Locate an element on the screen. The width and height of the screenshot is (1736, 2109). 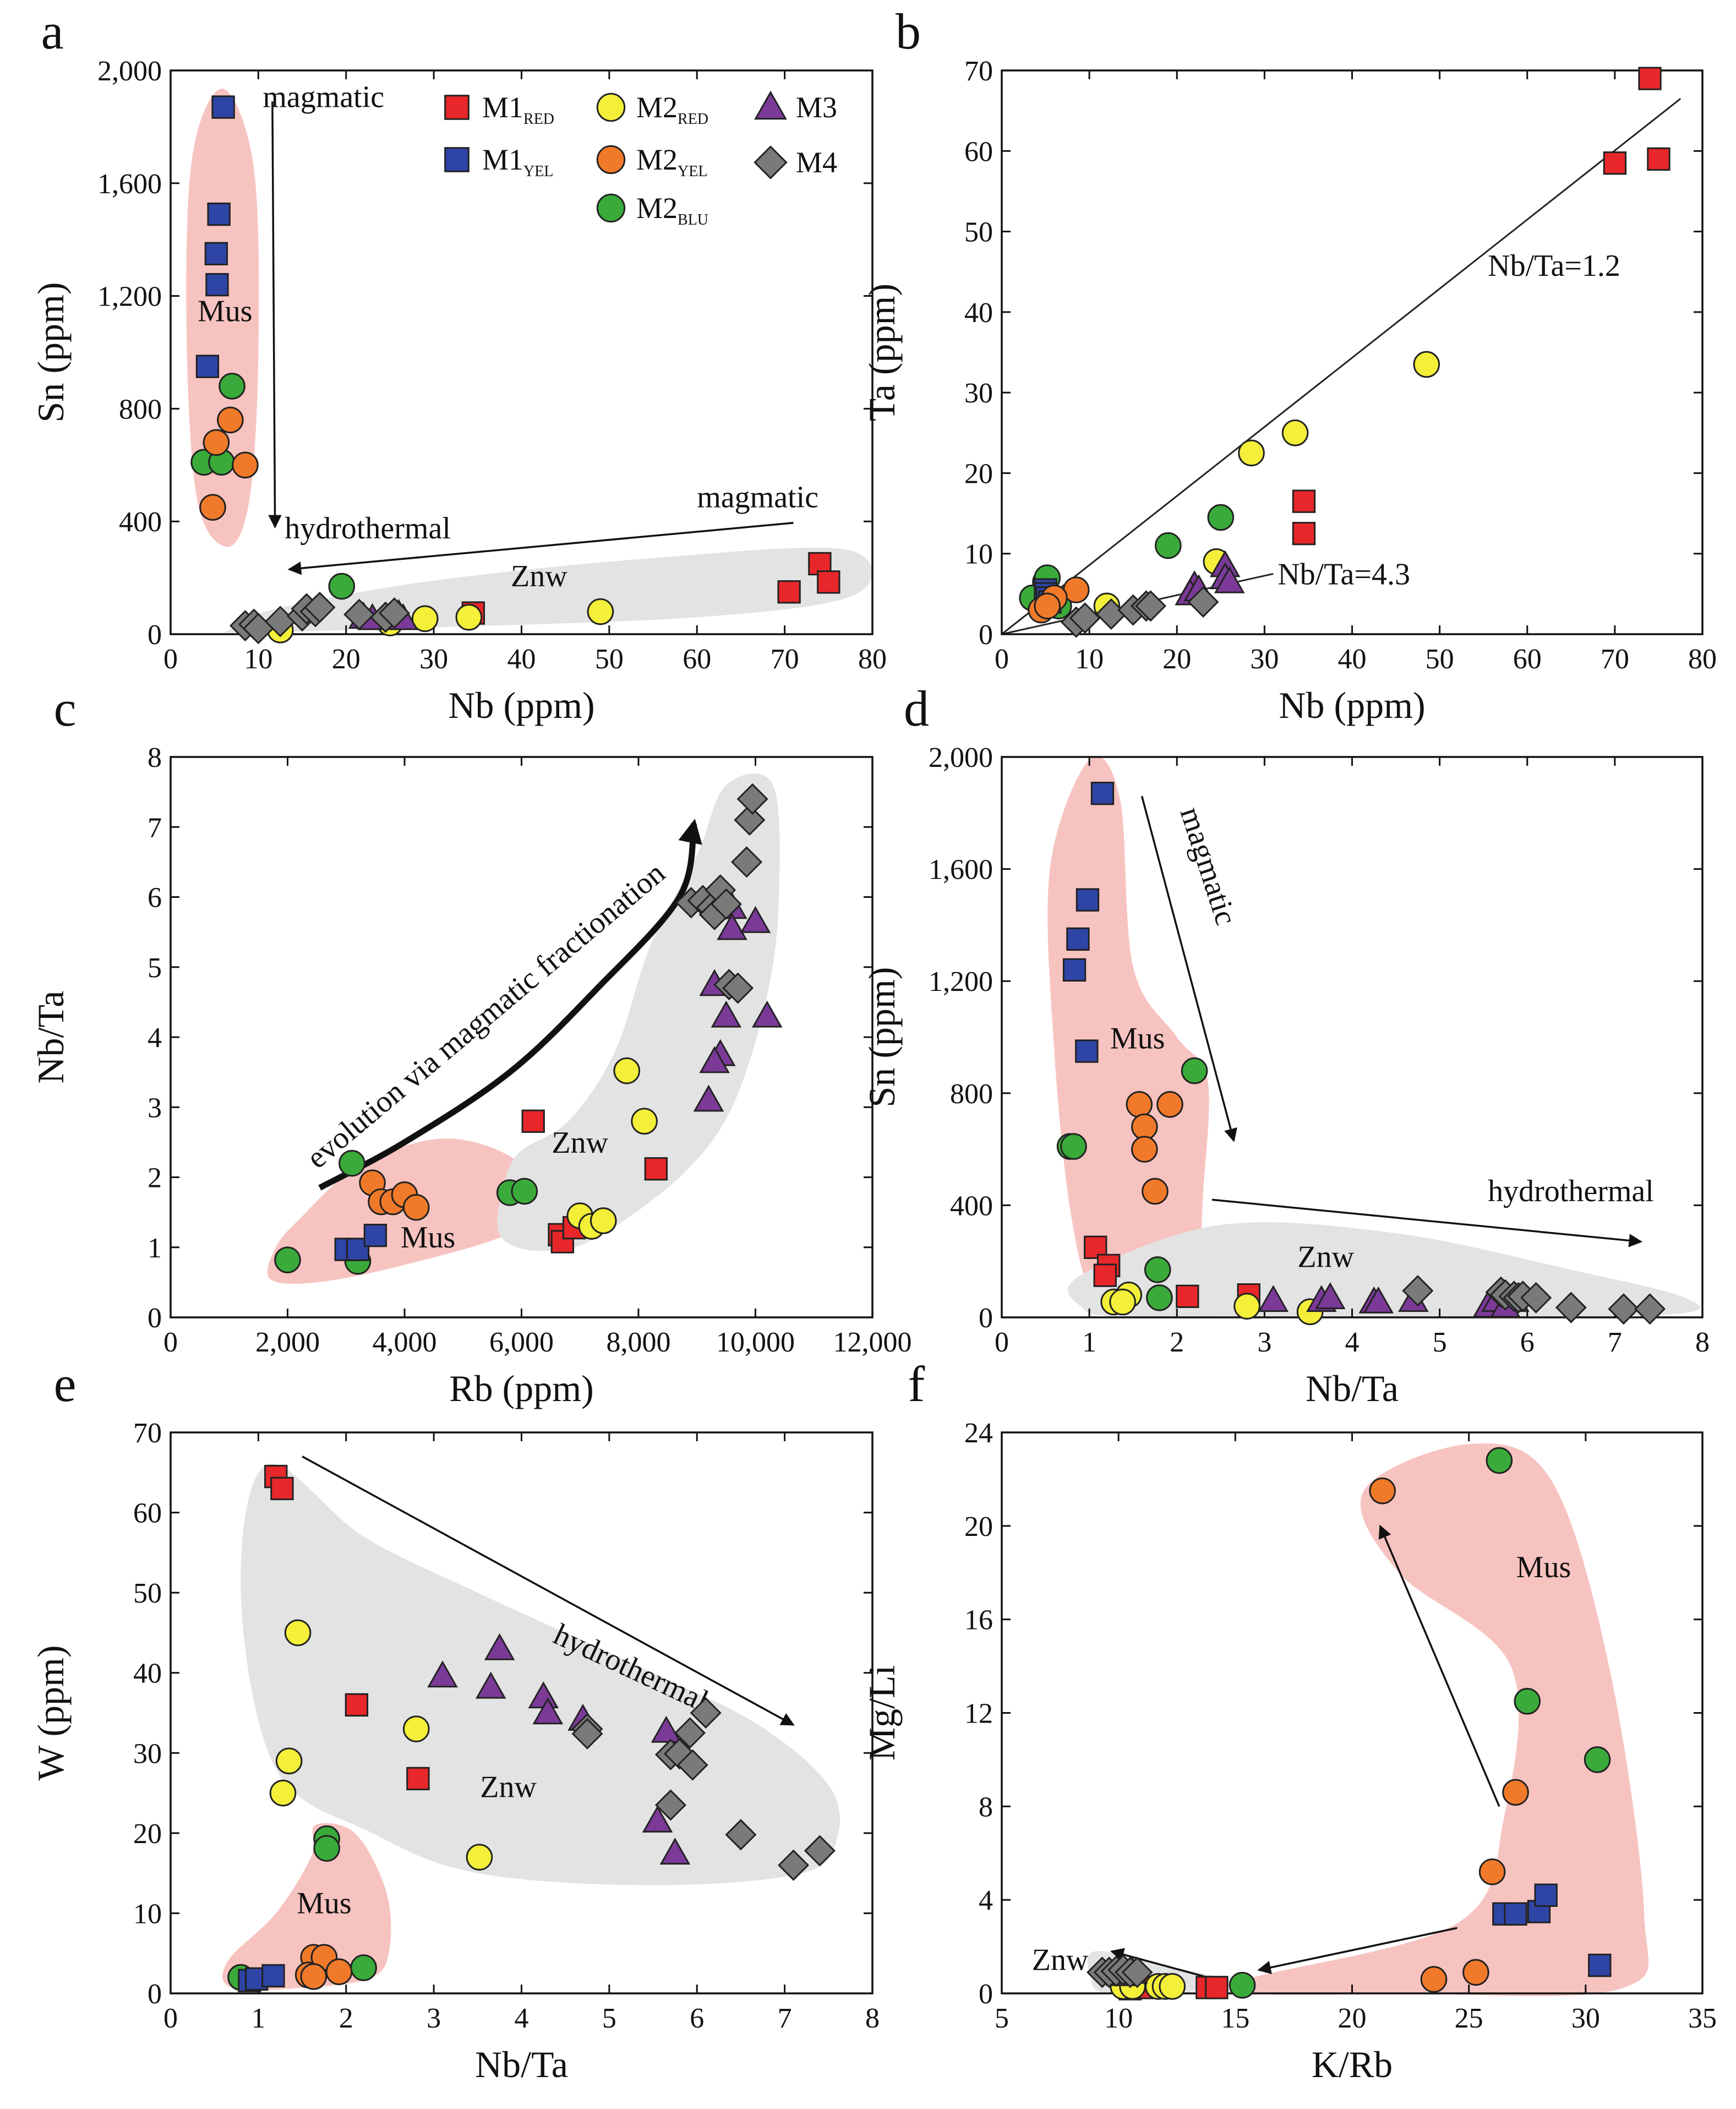
legend-label-sub: RED is located at coordinates (539, 120).